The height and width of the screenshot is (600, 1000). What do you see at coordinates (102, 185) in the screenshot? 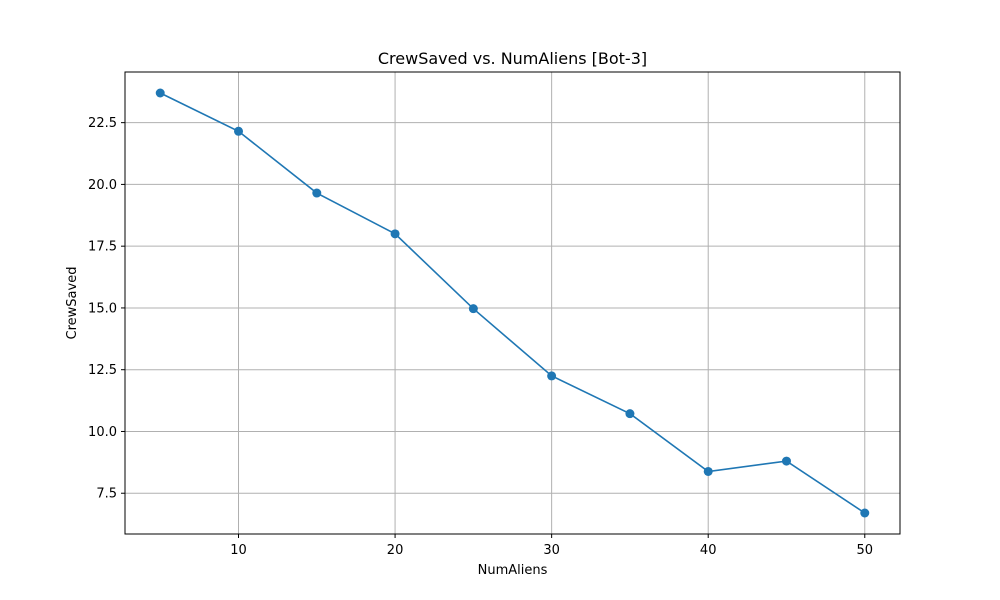
I see `y-tick-label: 20.0` at bounding box center [102, 185].